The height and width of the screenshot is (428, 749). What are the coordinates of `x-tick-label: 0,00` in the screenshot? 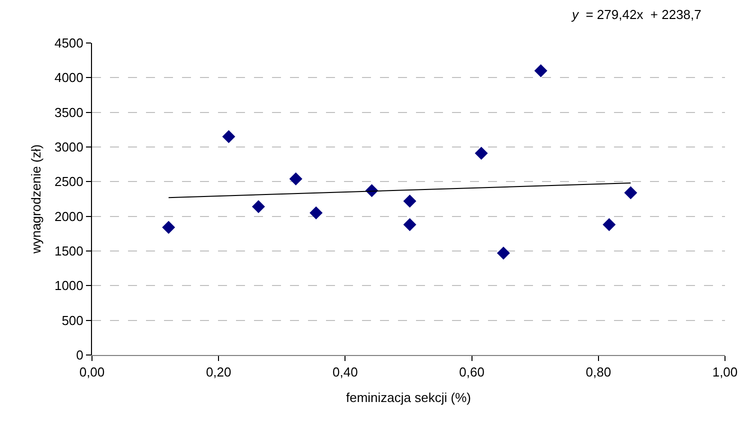 It's located at (92, 372).